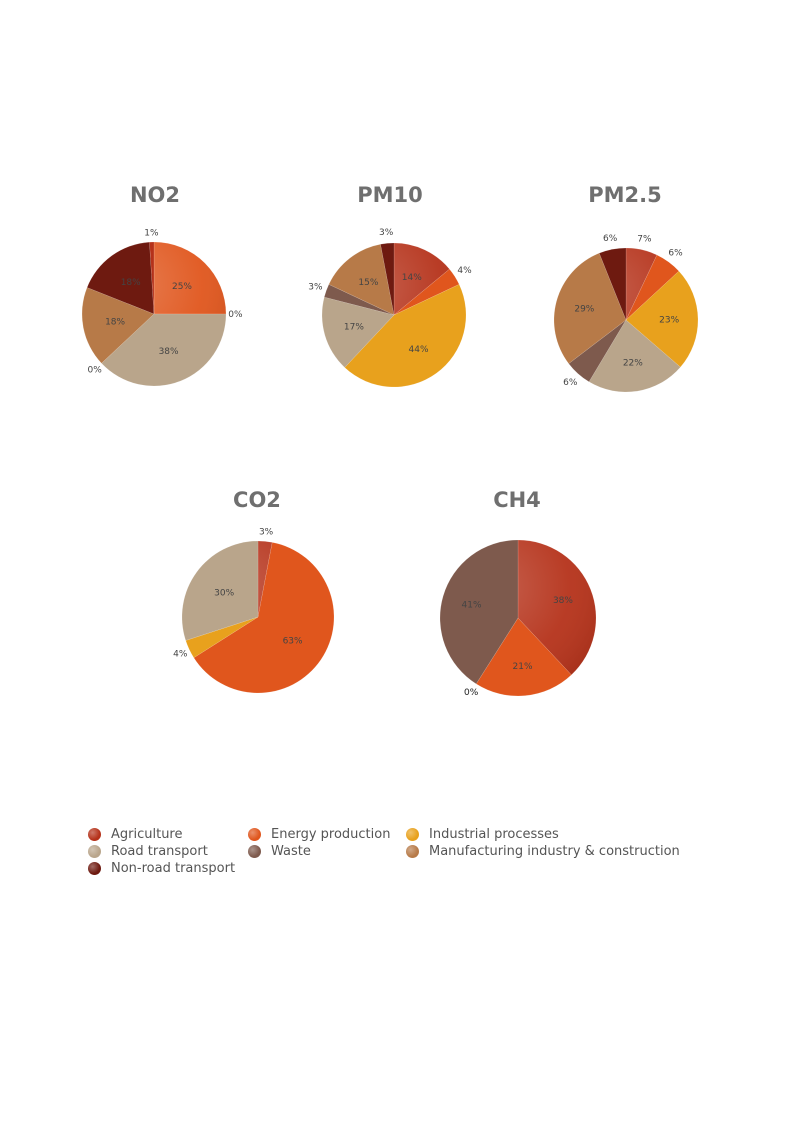 The image size is (800, 1132). What do you see at coordinates (151, 234) in the screenshot?
I see `pie-data-label: 1%` at bounding box center [151, 234].